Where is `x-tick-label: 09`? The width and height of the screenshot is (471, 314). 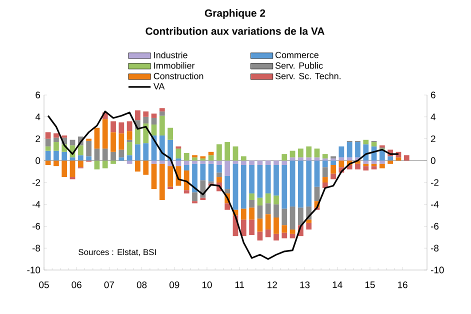
x-tick-label: 09 is located at coordinates (174, 284).